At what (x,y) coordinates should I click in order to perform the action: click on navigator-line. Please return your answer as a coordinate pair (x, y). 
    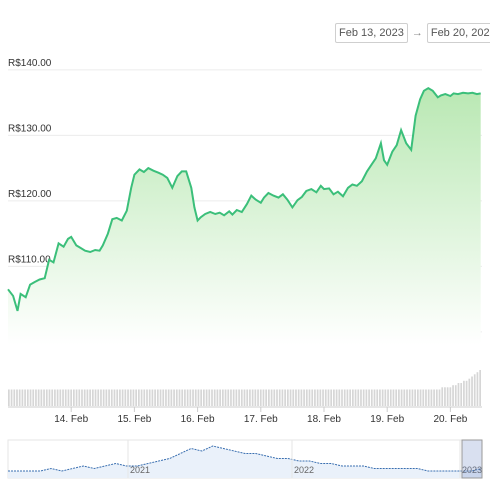
    Looking at the image, I should click on (245, 458).